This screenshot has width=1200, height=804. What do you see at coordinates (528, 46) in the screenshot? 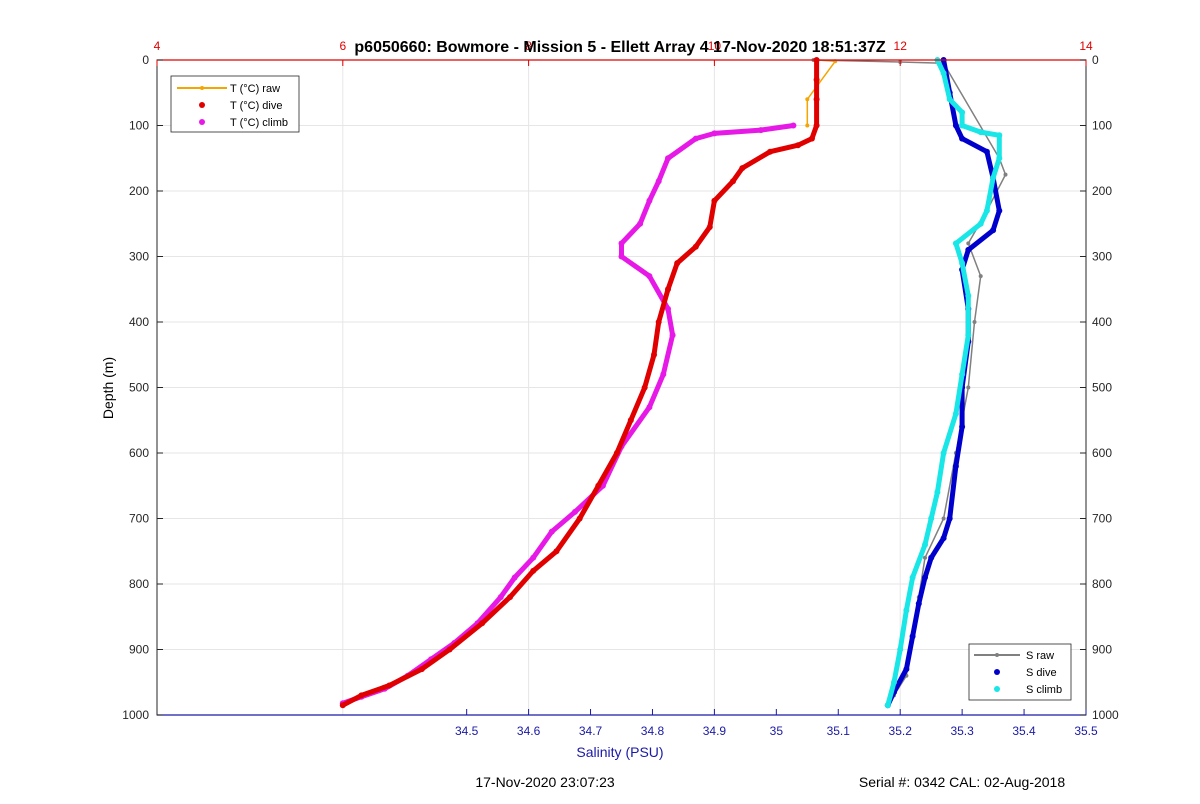
I see `temperature-tick-label: 8` at bounding box center [528, 46].